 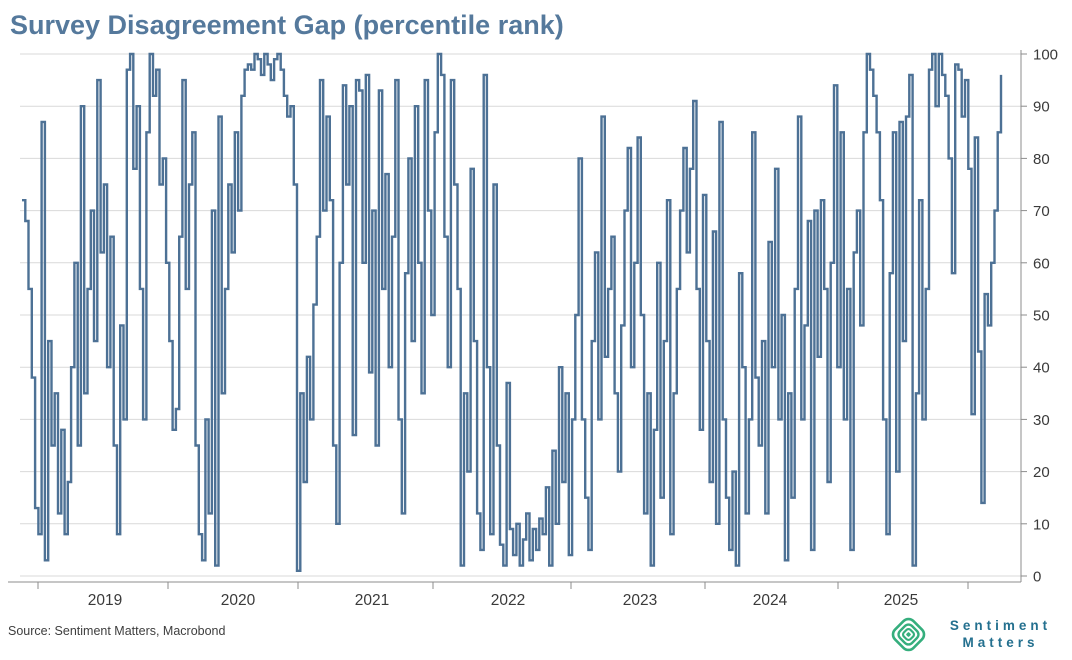 What do you see at coordinates (1041, 368) in the screenshot?
I see `y-axis-tick-label: 40` at bounding box center [1041, 368].